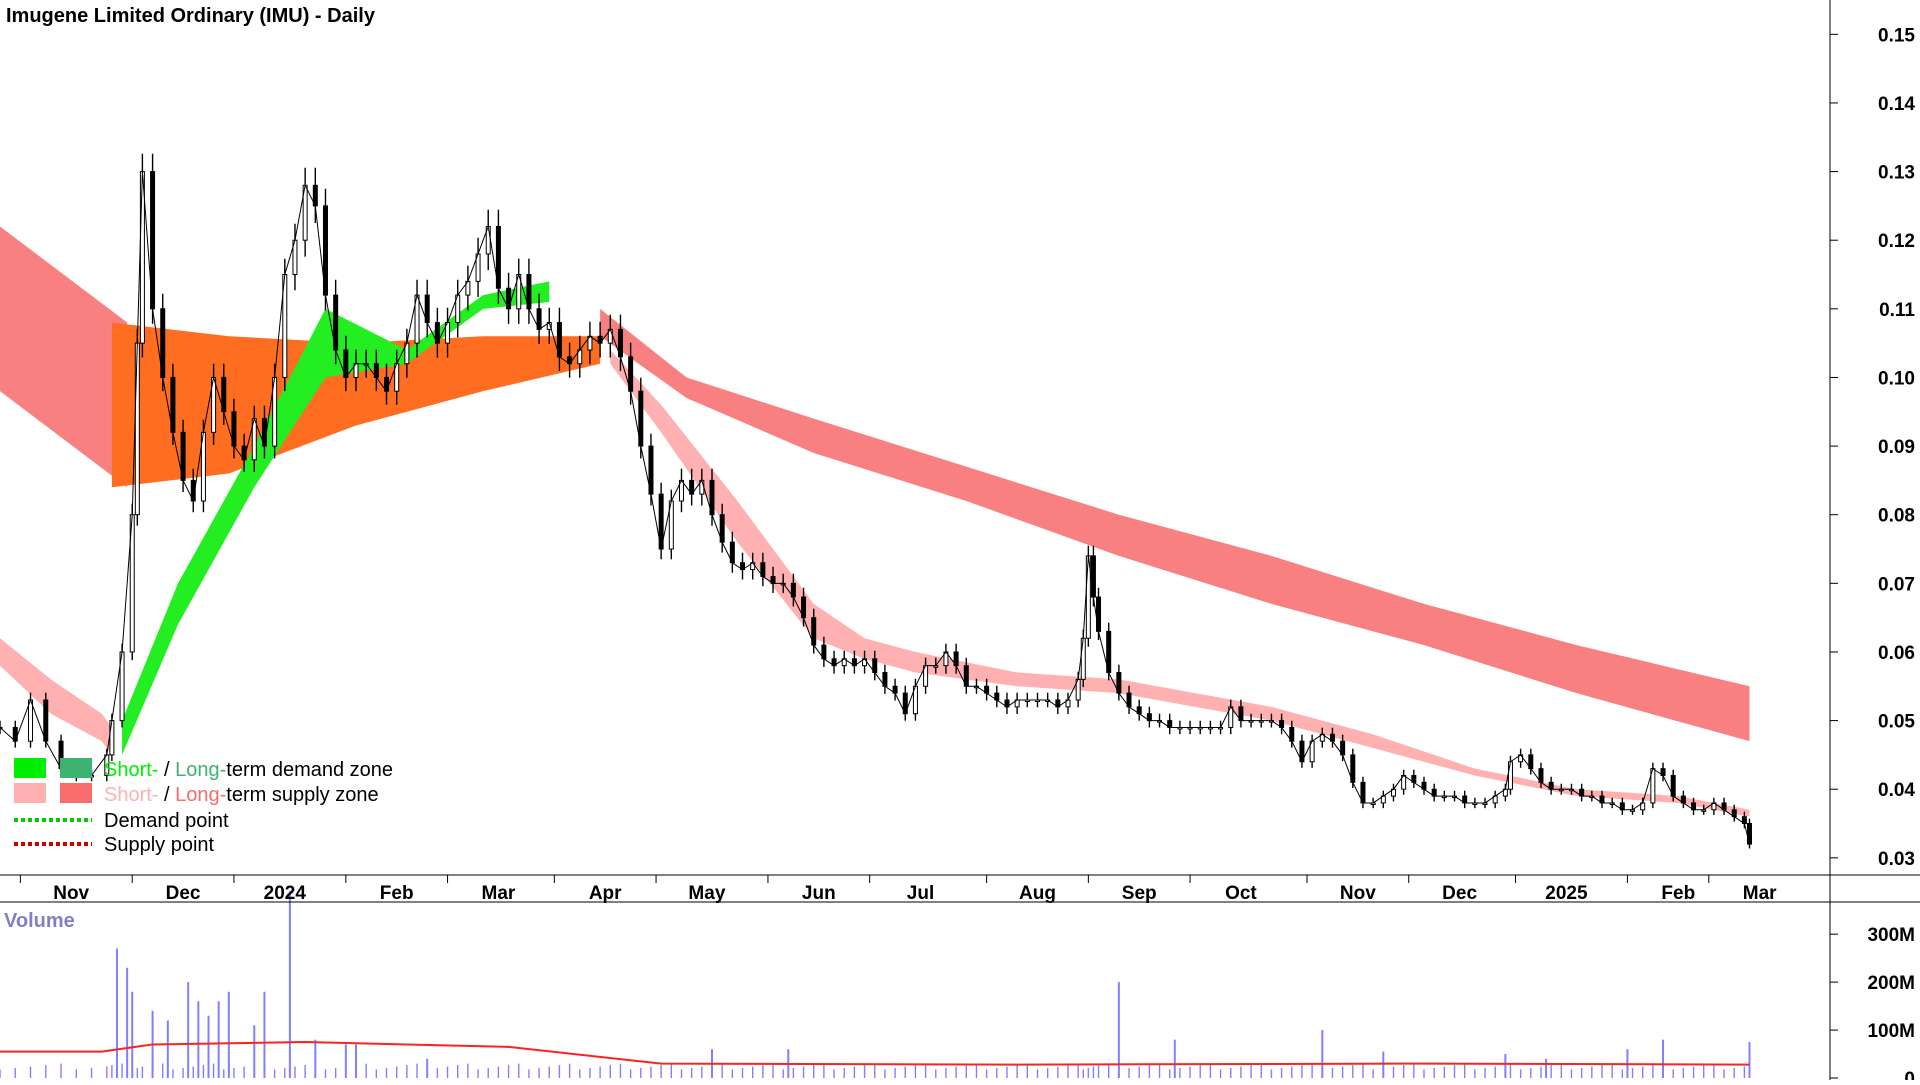 Image resolution: width=1920 pixels, height=1085 pixels. What do you see at coordinates (1139, 893) in the screenshot?
I see `x-tick-label: Sep` at bounding box center [1139, 893].